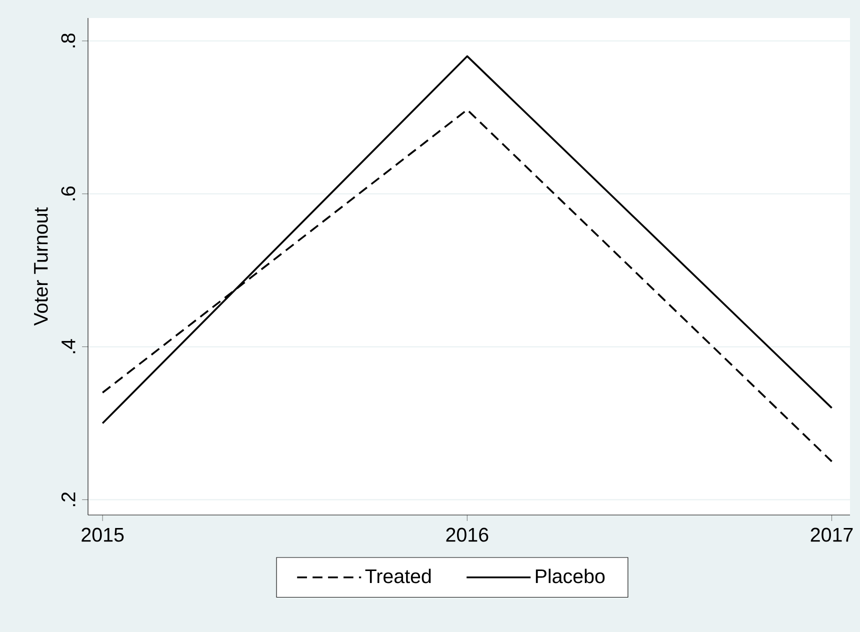  What do you see at coordinates (41, 266) in the screenshot?
I see `y-axis-title: Voter Turnout` at bounding box center [41, 266].